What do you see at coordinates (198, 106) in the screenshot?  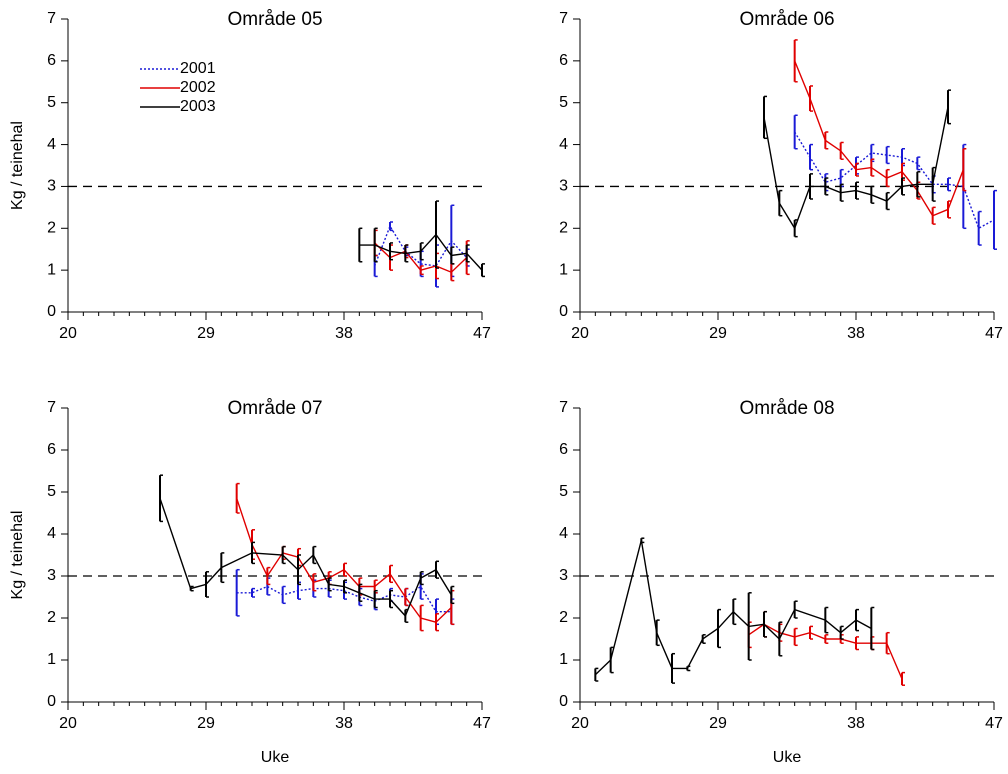 I see `legend-label: 2003` at bounding box center [198, 106].